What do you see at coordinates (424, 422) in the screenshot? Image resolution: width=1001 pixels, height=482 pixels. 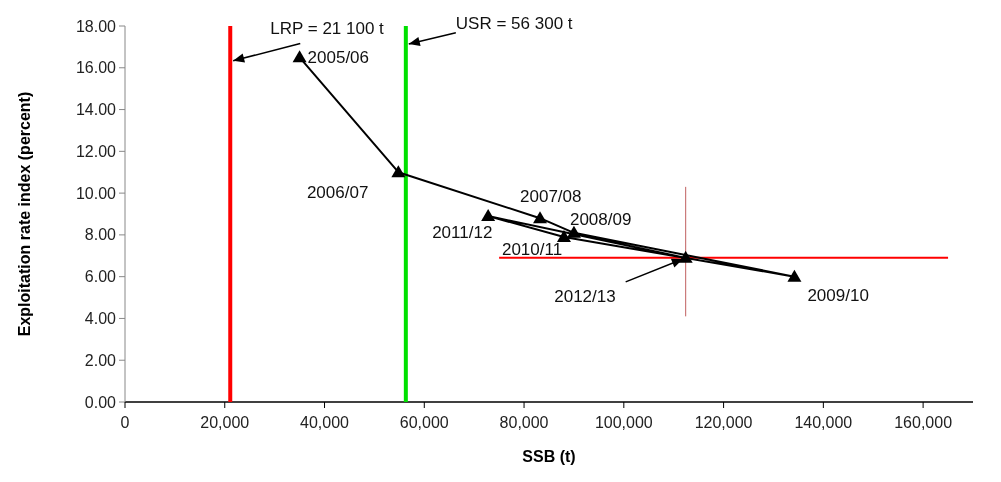 I see `x-tick-label: 60,000` at bounding box center [424, 422].